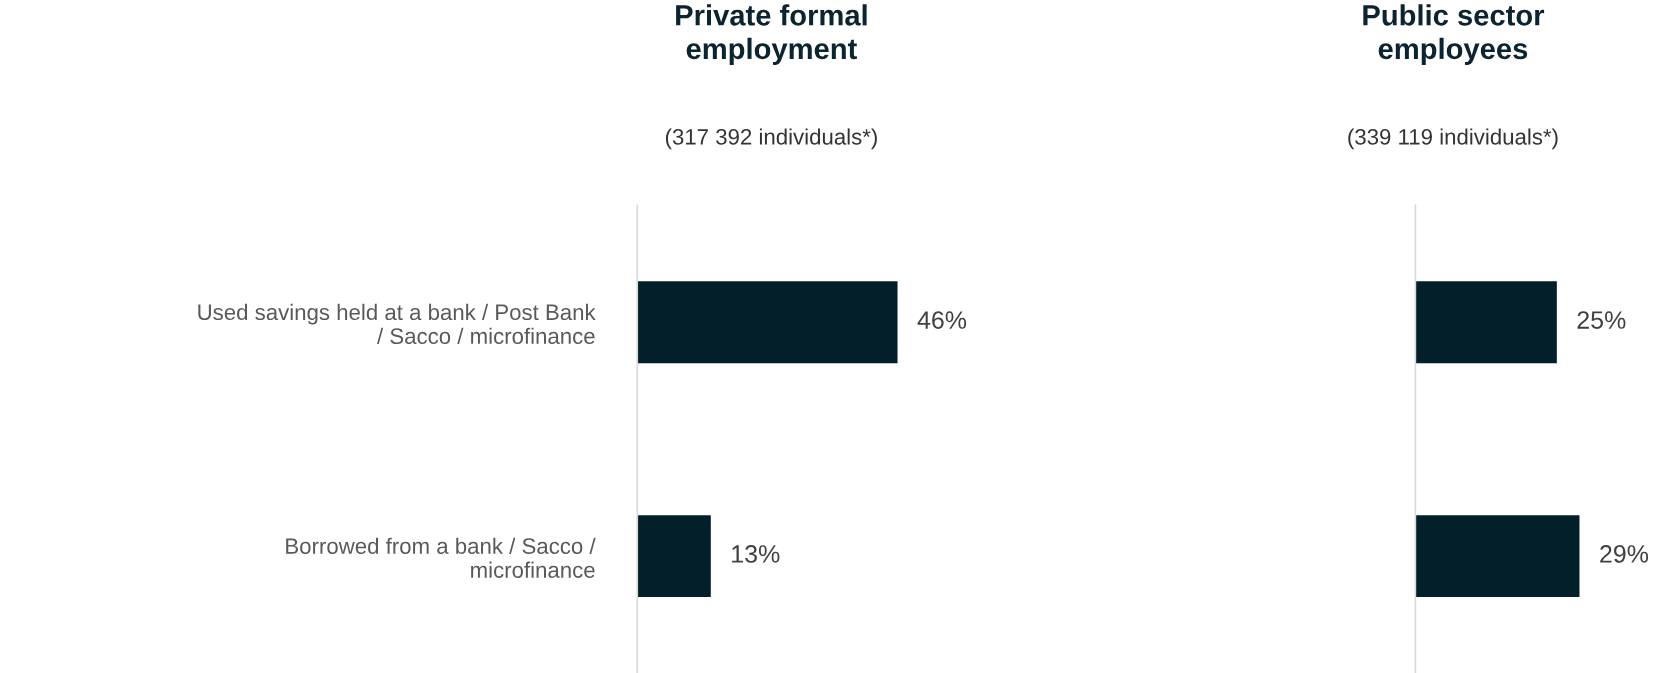 This screenshot has height=673, width=1677. What do you see at coordinates (756, 554) in the screenshot?
I see `data-label: 13%` at bounding box center [756, 554].